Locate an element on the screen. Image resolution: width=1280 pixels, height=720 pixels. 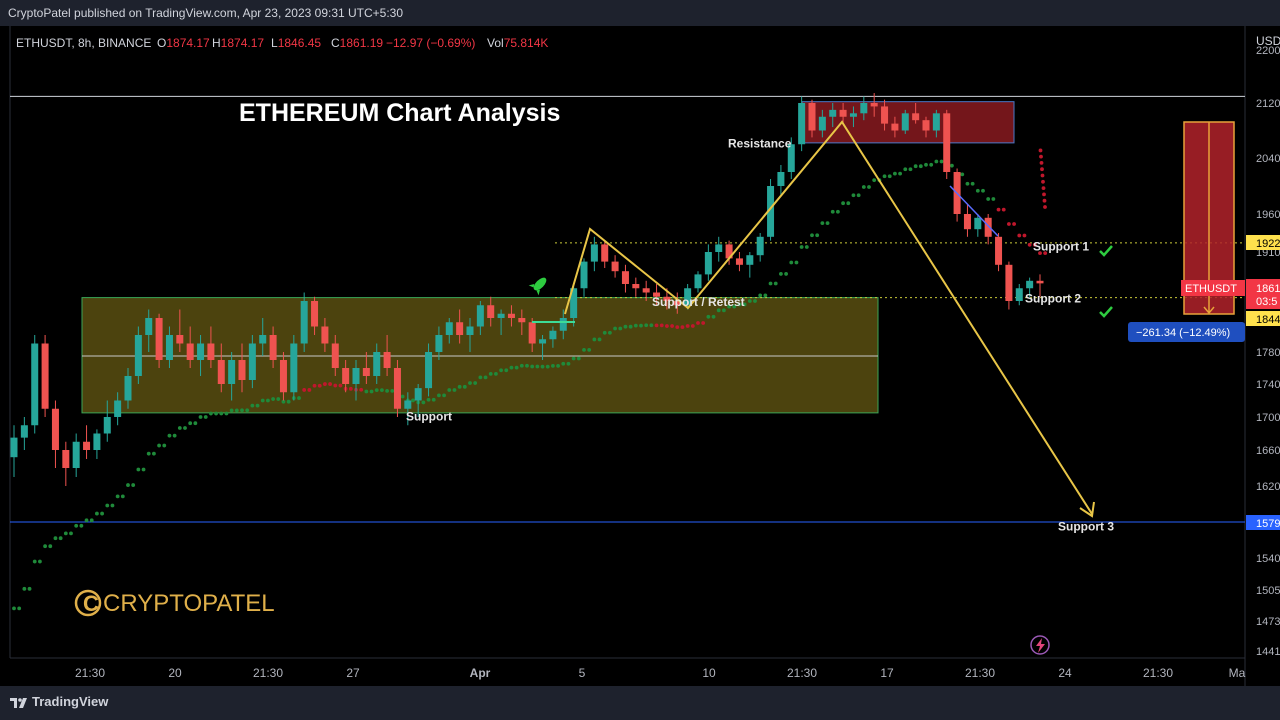
support1-badge-bg is located at coordinates (1263, 242).